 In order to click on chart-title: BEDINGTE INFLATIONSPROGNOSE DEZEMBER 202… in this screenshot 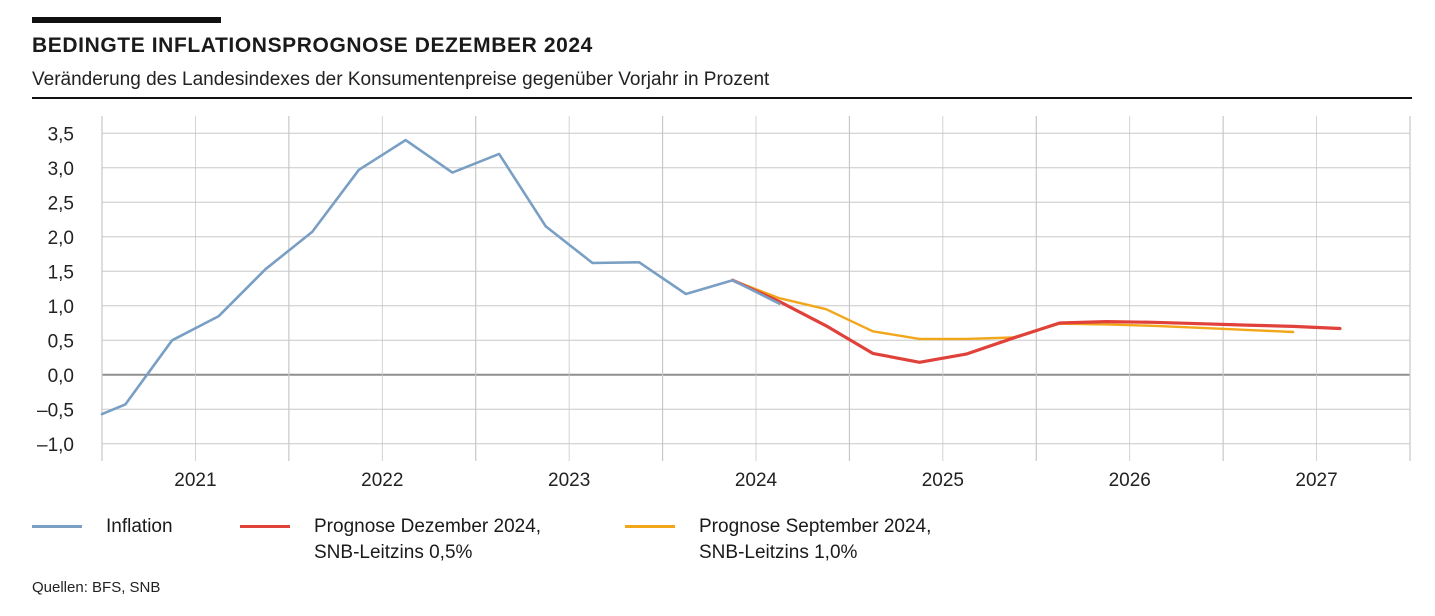, I will do `click(312, 45)`.